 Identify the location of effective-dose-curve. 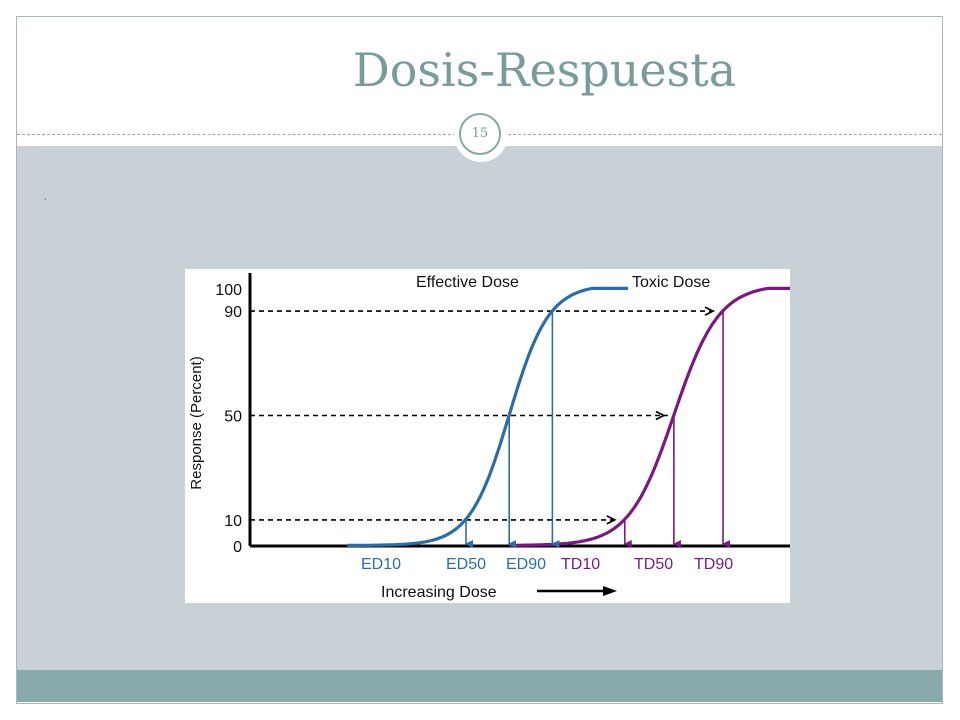
(487, 416).